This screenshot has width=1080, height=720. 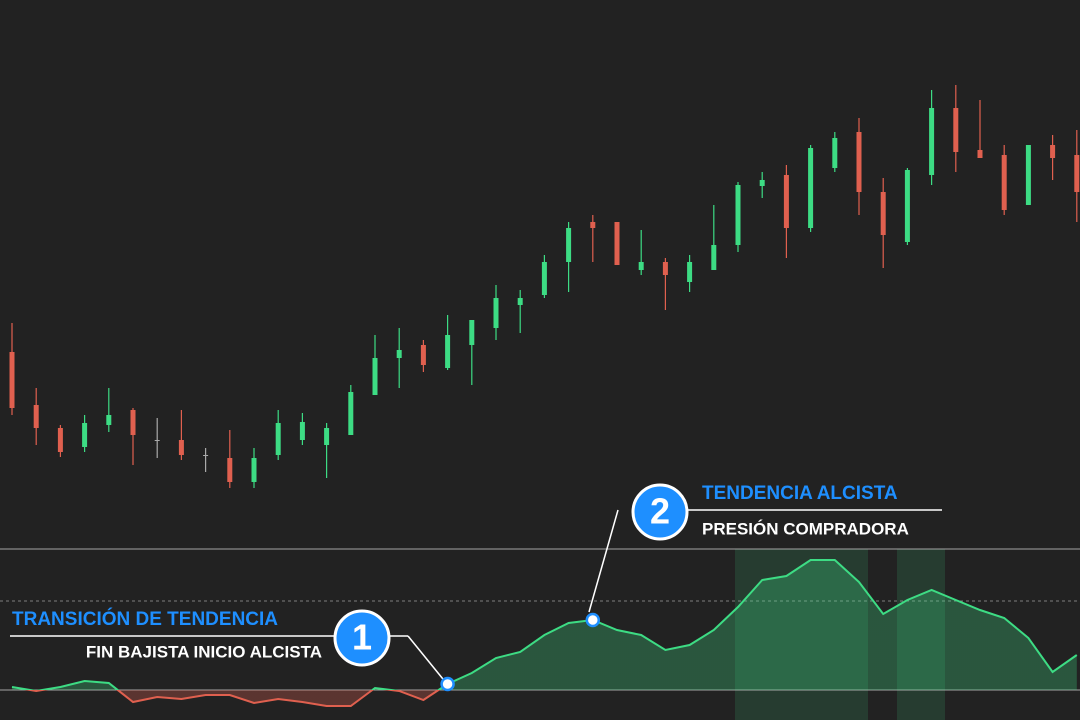 I want to click on badge-number: 2, so click(x=660, y=511).